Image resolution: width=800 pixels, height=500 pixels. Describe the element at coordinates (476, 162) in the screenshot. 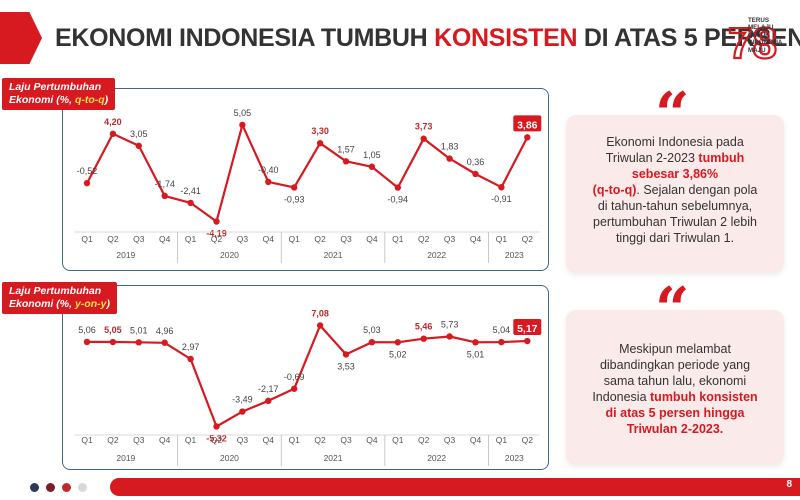

I see `data-label: 0,36` at that location.